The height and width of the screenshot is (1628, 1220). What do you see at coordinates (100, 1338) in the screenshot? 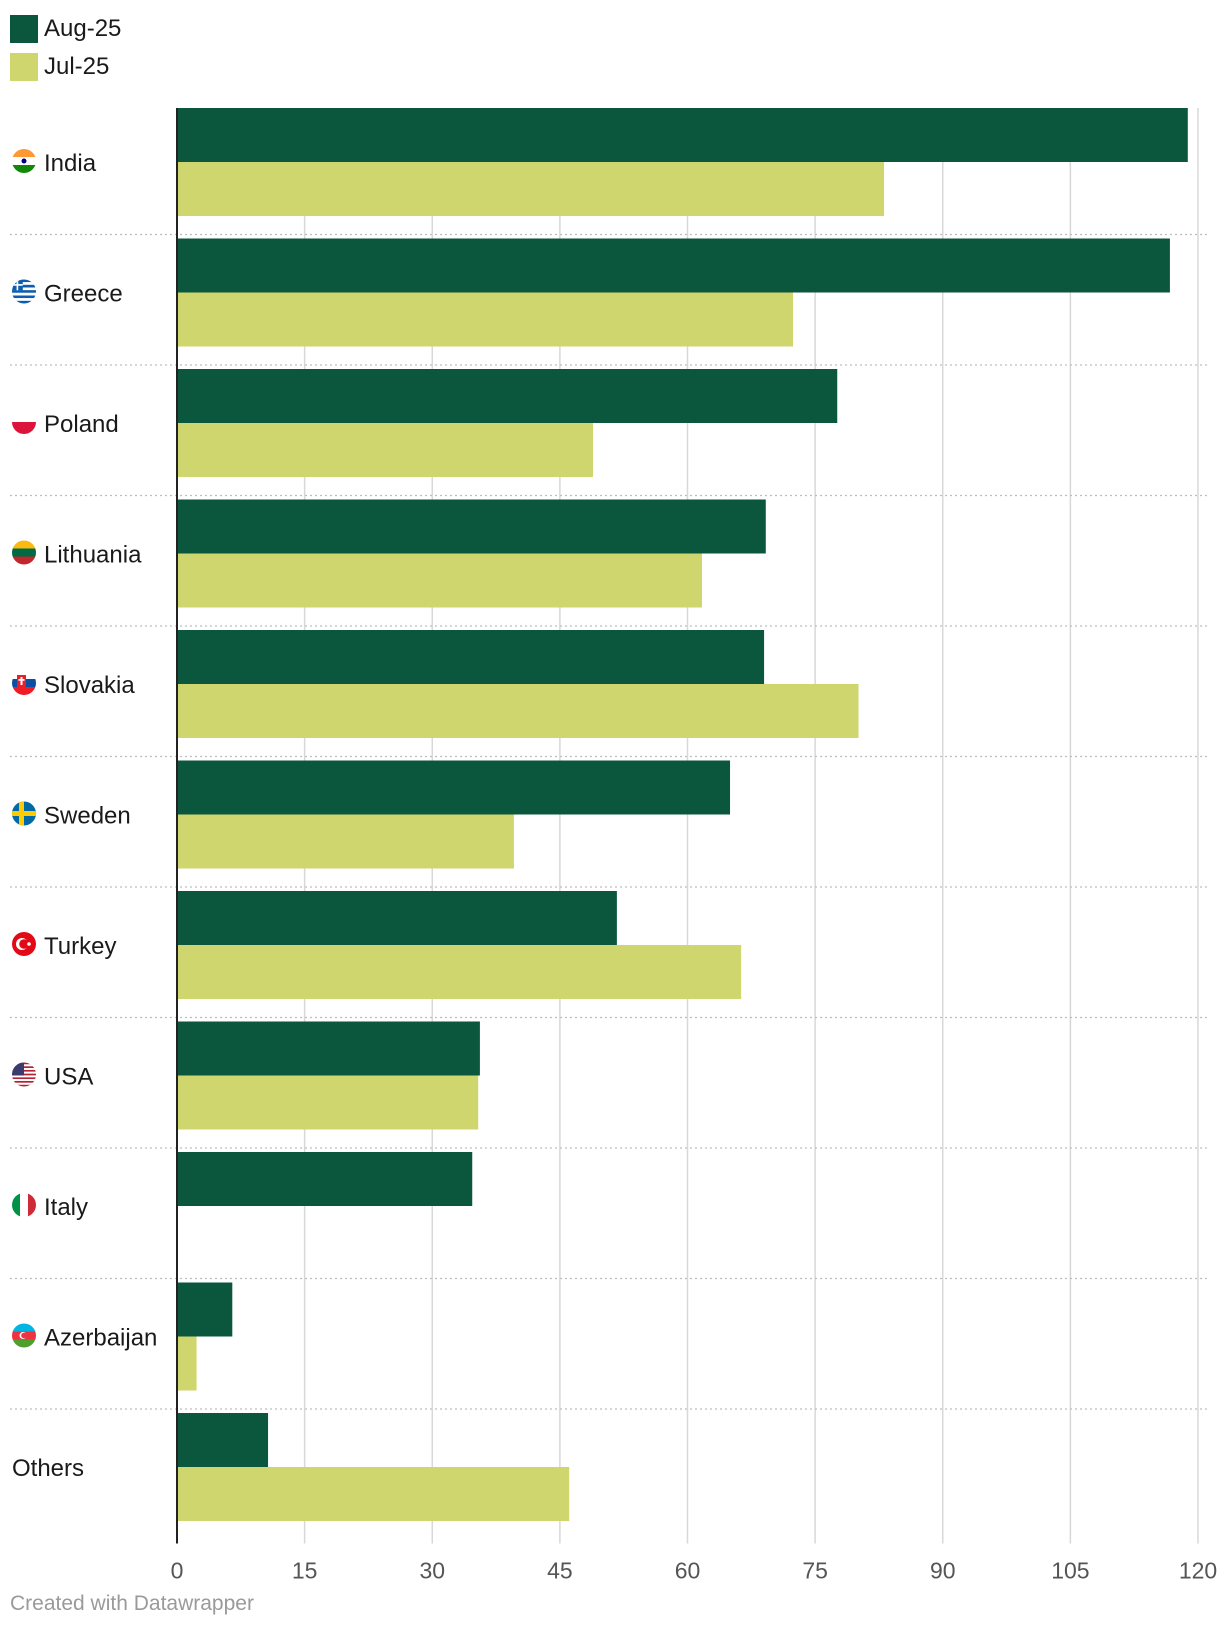
I see `category-label-azerbaijan: Azerbaijan` at bounding box center [100, 1338].